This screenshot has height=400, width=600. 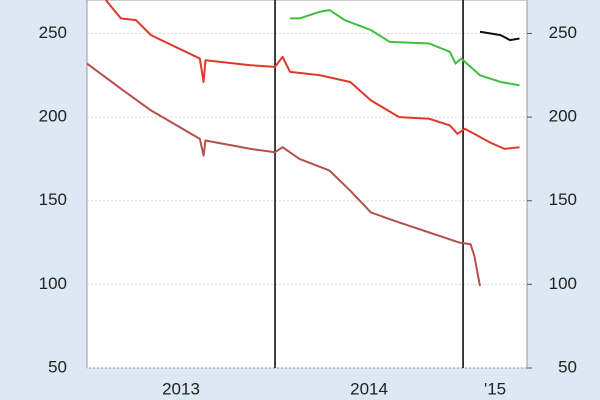 I want to click on y-tick-label: 100, so click(x=53, y=283).